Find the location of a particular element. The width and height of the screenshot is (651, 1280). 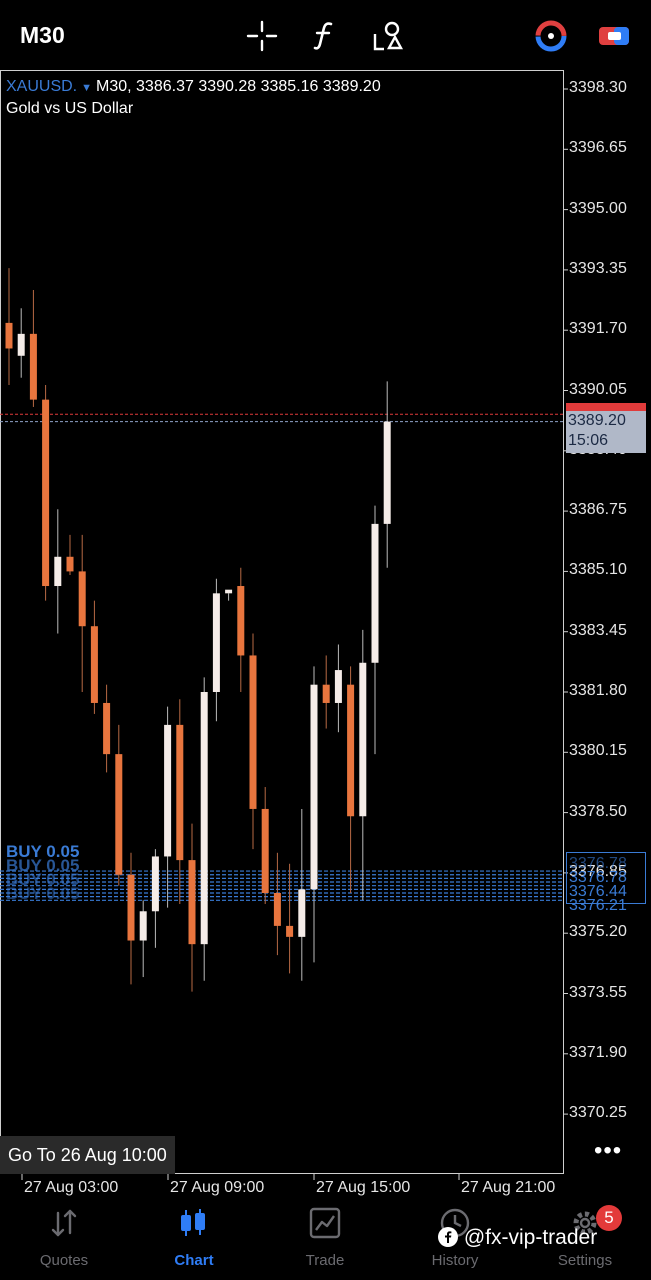

price-tick-label: 3390.05 is located at coordinates (598, 389).